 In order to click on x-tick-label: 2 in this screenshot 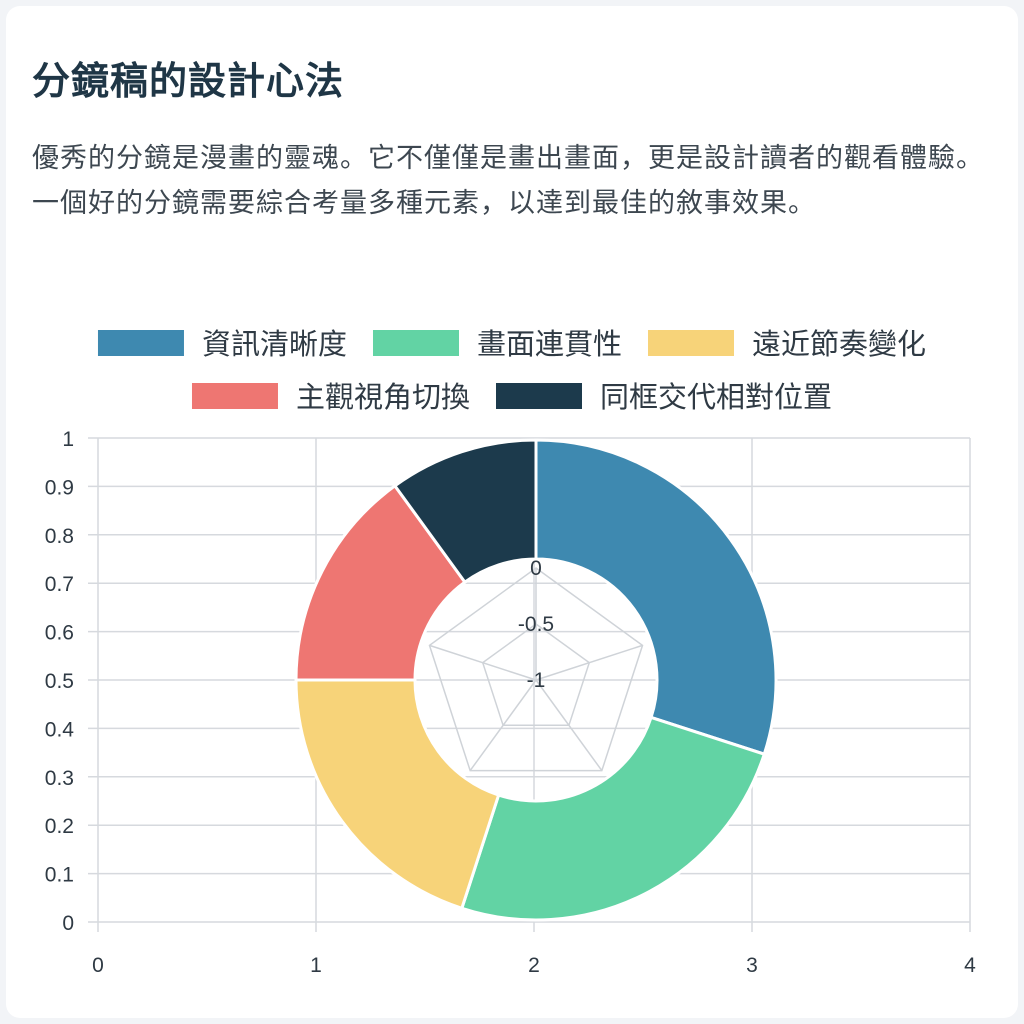, I will do `click(534, 965)`.